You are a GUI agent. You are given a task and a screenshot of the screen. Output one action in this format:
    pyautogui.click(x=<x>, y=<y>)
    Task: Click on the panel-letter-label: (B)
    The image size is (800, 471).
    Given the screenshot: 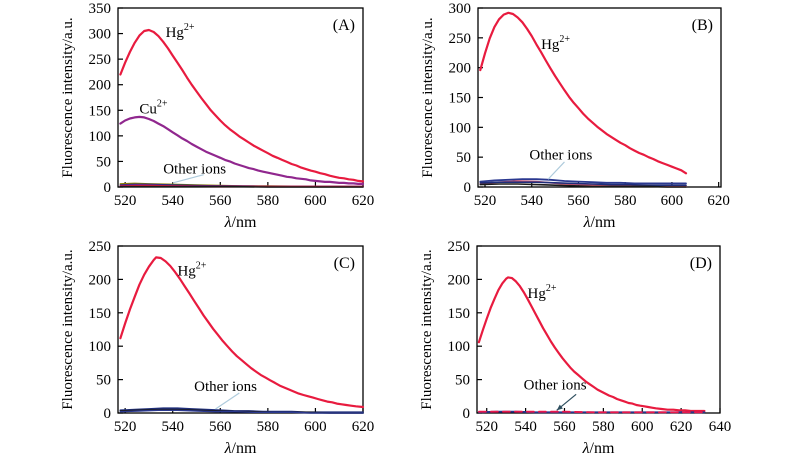 What is the action you would take?
    pyautogui.click(x=702, y=25)
    